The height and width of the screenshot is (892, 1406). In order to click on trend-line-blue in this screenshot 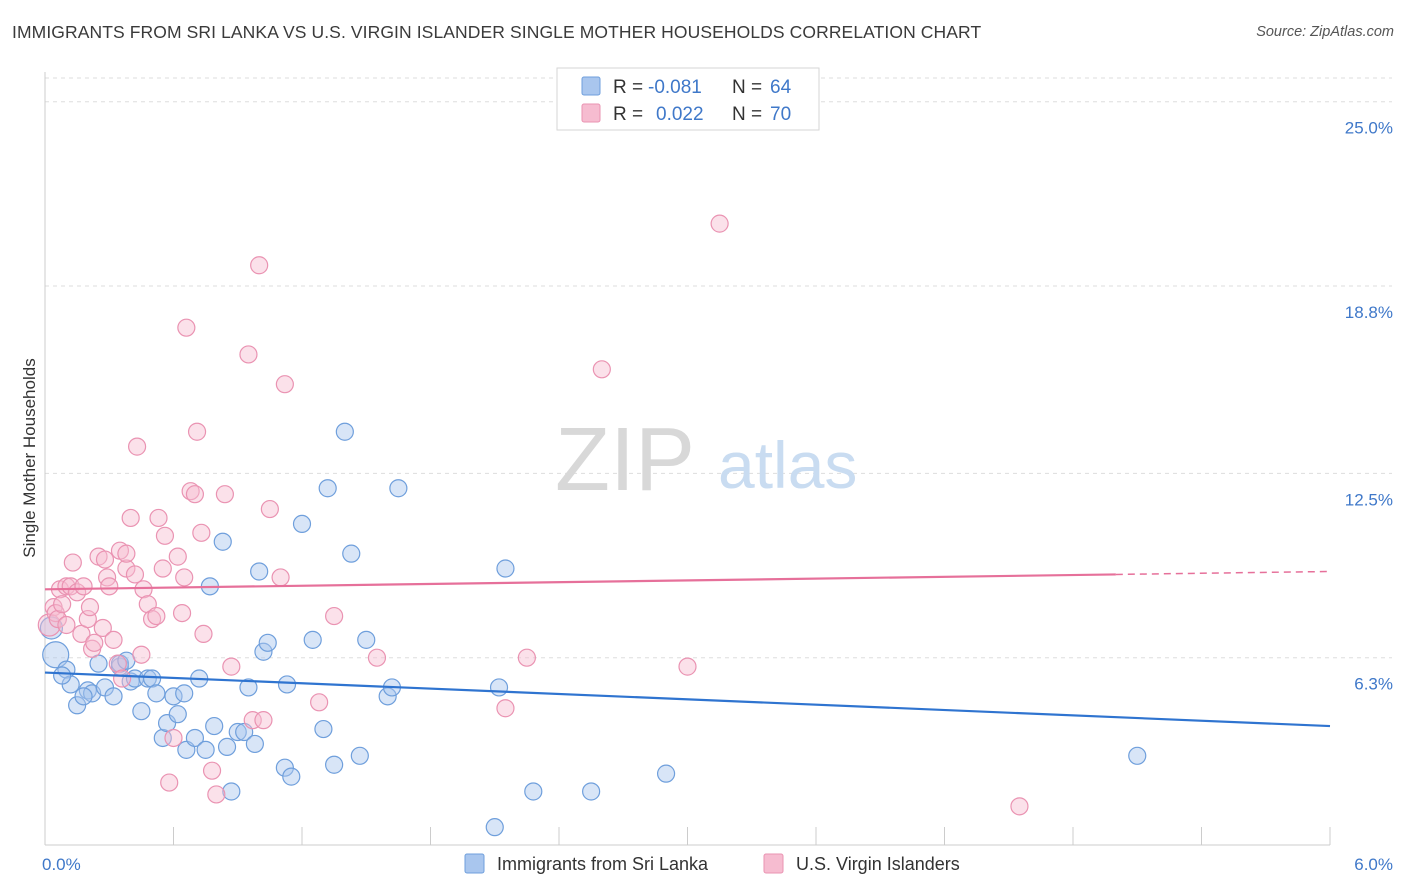, I will do `click(687, 699)`.